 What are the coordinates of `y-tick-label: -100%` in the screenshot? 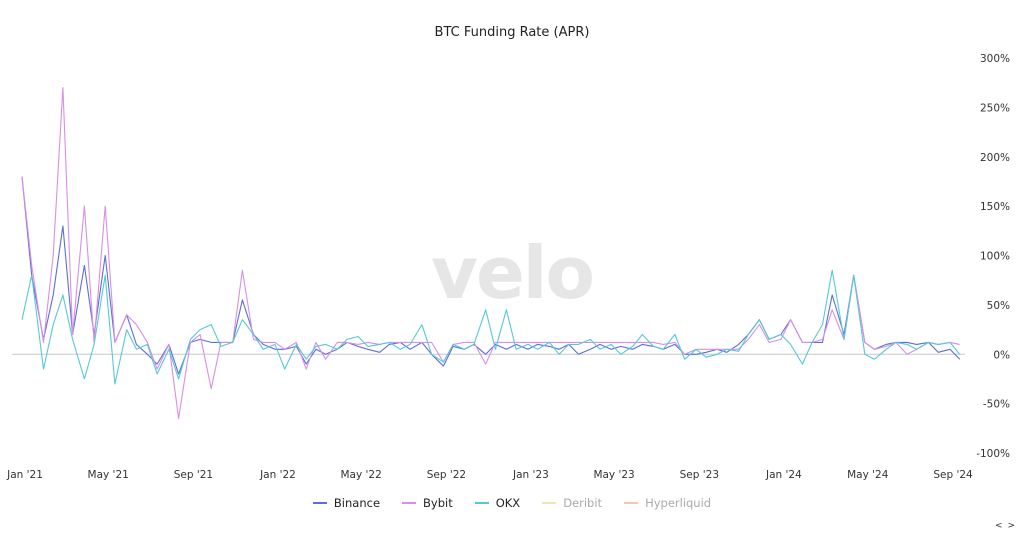 It's located at (993, 454).